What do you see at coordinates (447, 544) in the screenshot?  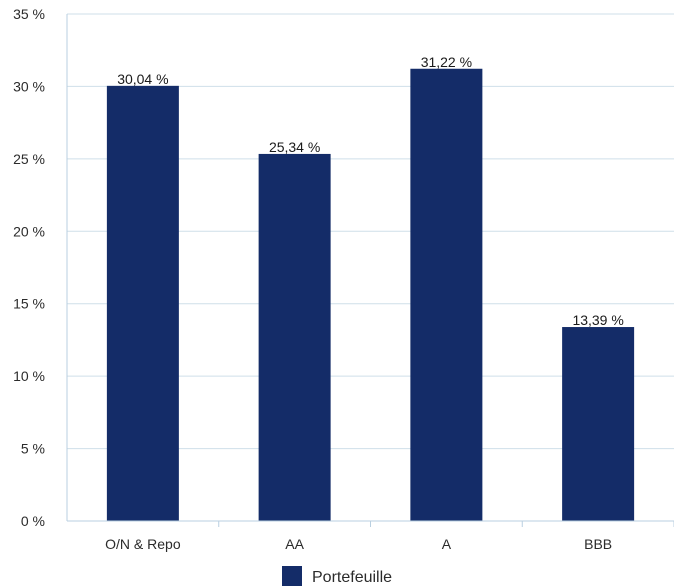 I see `x-tick-label: A` at bounding box center [447, 544].